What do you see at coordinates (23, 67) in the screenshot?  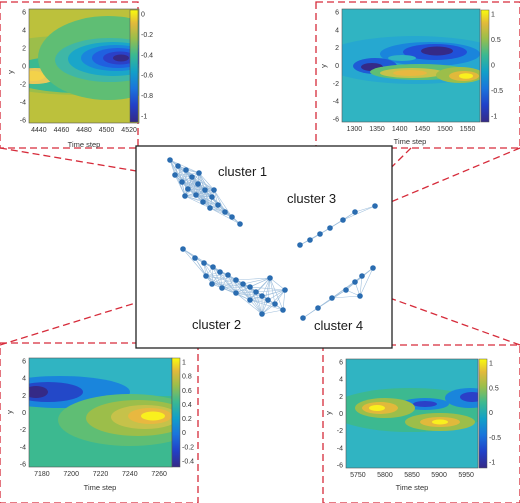 I see `y-tick-labels: 6 4 2 0 -2 -4 -6` at bounding box center [23, 67].